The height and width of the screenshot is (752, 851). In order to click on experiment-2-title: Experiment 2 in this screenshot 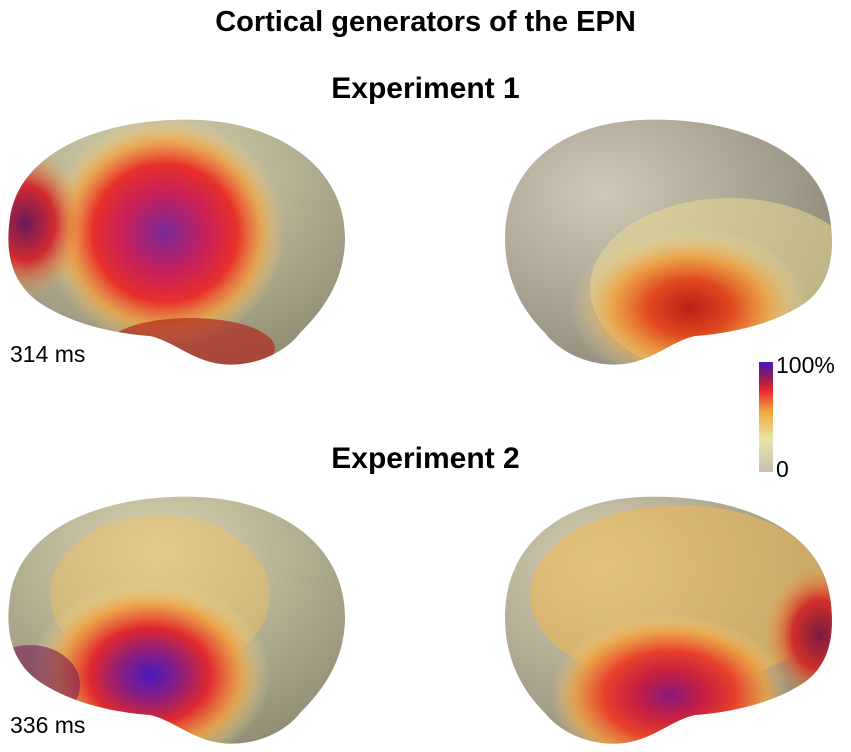, I will do `click(425, 458)`.